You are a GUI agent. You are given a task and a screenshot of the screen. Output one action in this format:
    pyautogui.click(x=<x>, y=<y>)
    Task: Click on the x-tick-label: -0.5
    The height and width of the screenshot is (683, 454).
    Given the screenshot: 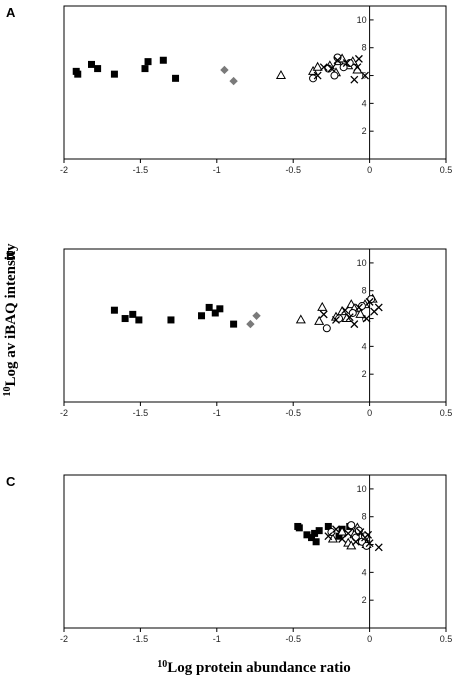 What is the action you would take?
    pyautogui.click(x=293, y=413)
    